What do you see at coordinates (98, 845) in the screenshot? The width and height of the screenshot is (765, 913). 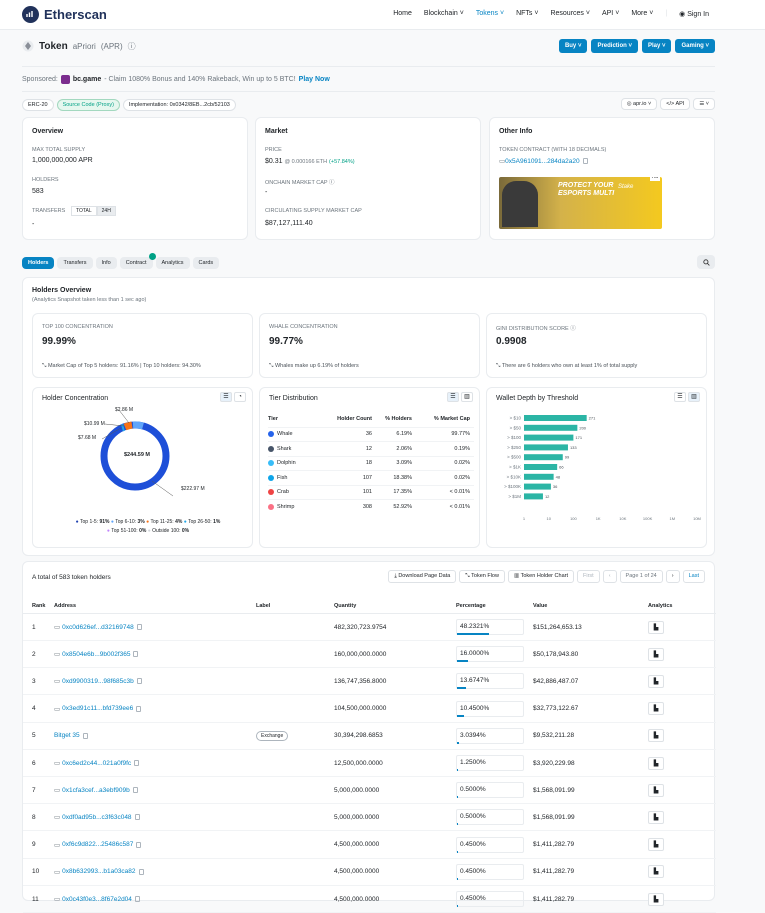 I see `address-cell: ▭ 0xf6c9d822...25486c587` at bounding box center [98, 845].